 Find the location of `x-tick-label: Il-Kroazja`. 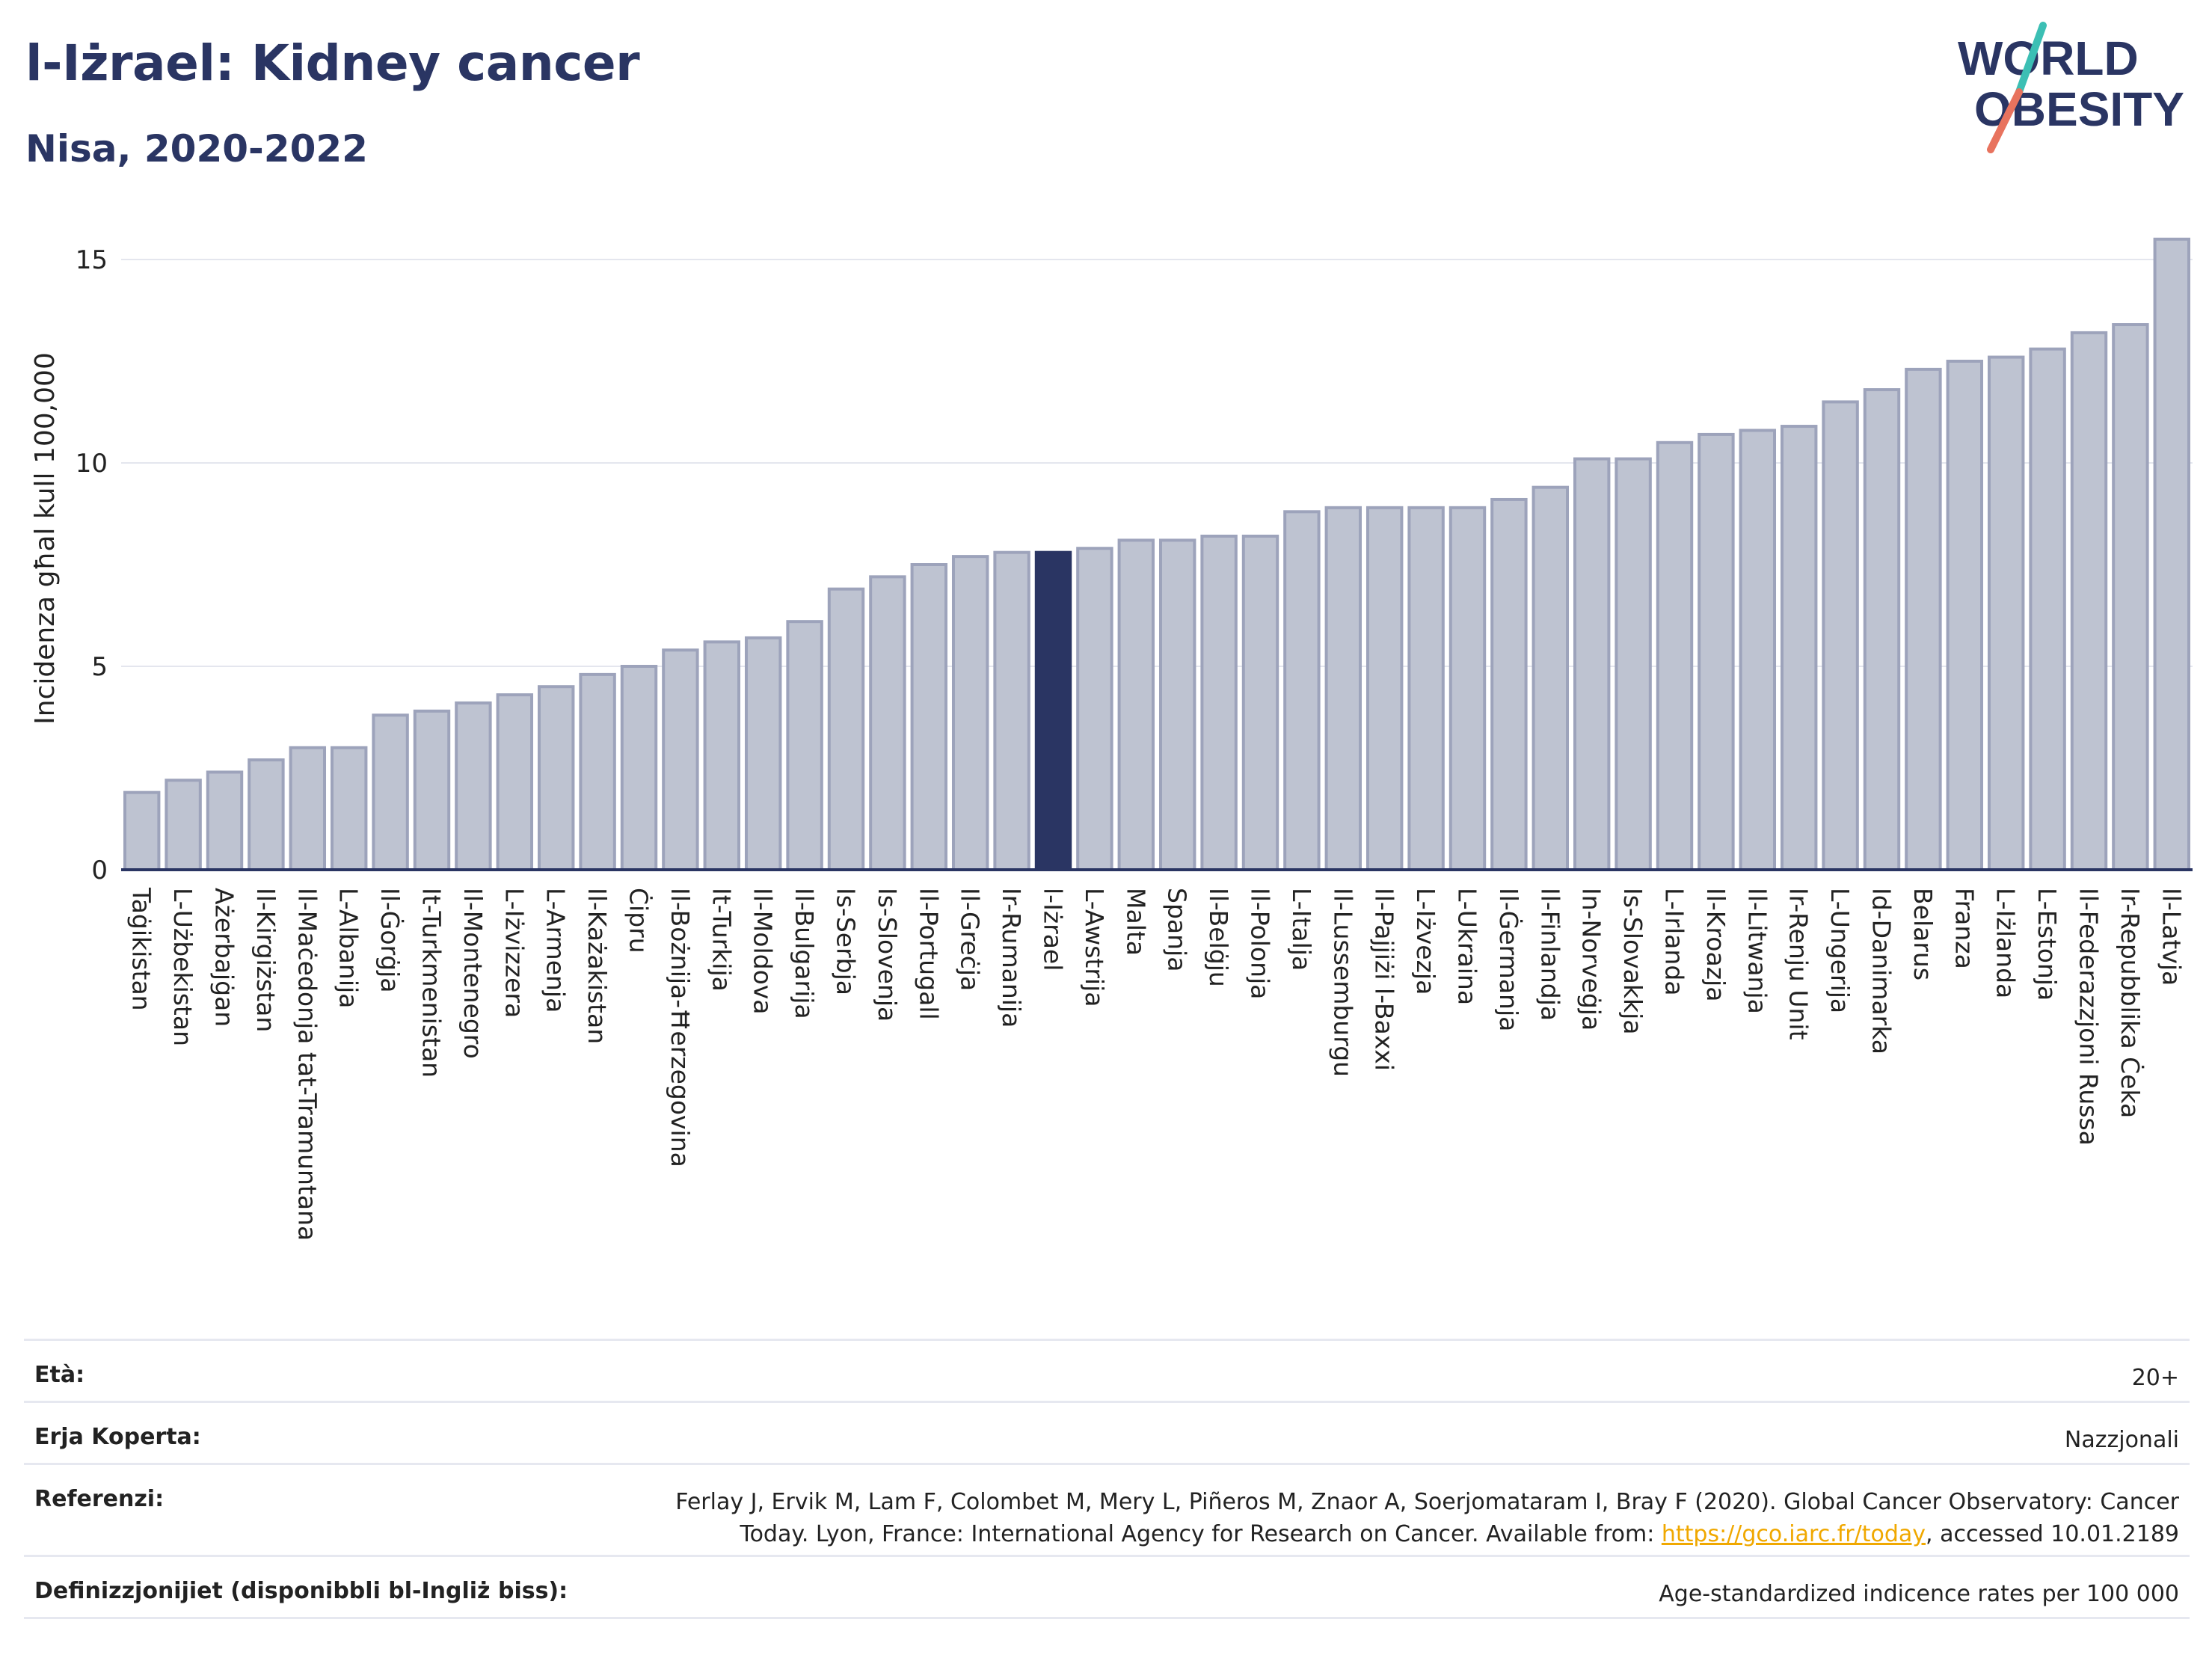

x-tick-label: Il-Kroazja is located at coordinates (1715, 944).